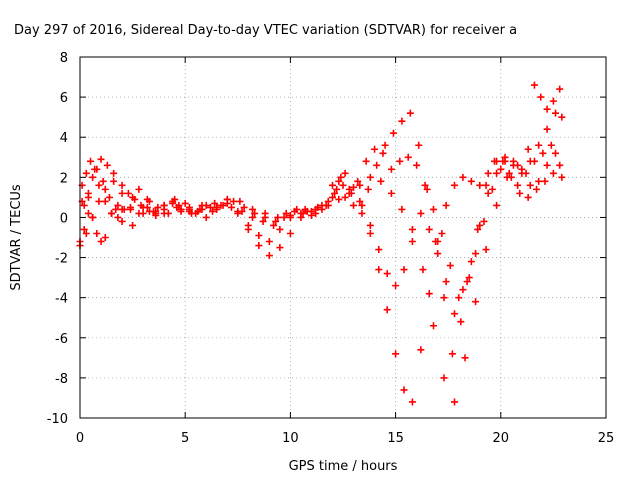 Image resolution: width=640 pixels, height=480 pixels. I want to click on y-axis-label: SDTVAR / TECUs, so click(16, 237).